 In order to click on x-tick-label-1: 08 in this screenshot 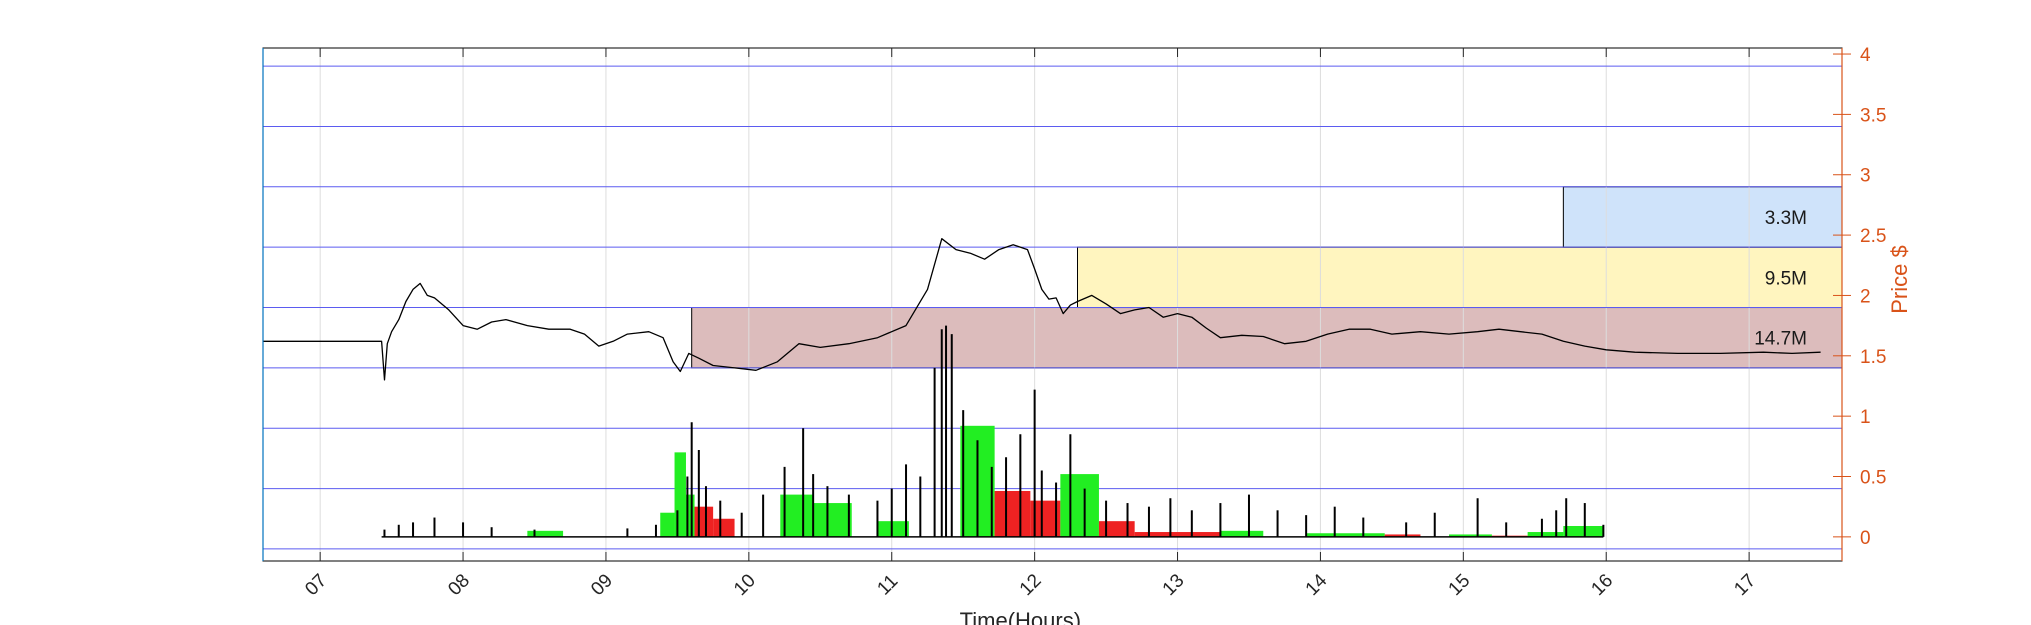, I will do `click(459, 585)`.